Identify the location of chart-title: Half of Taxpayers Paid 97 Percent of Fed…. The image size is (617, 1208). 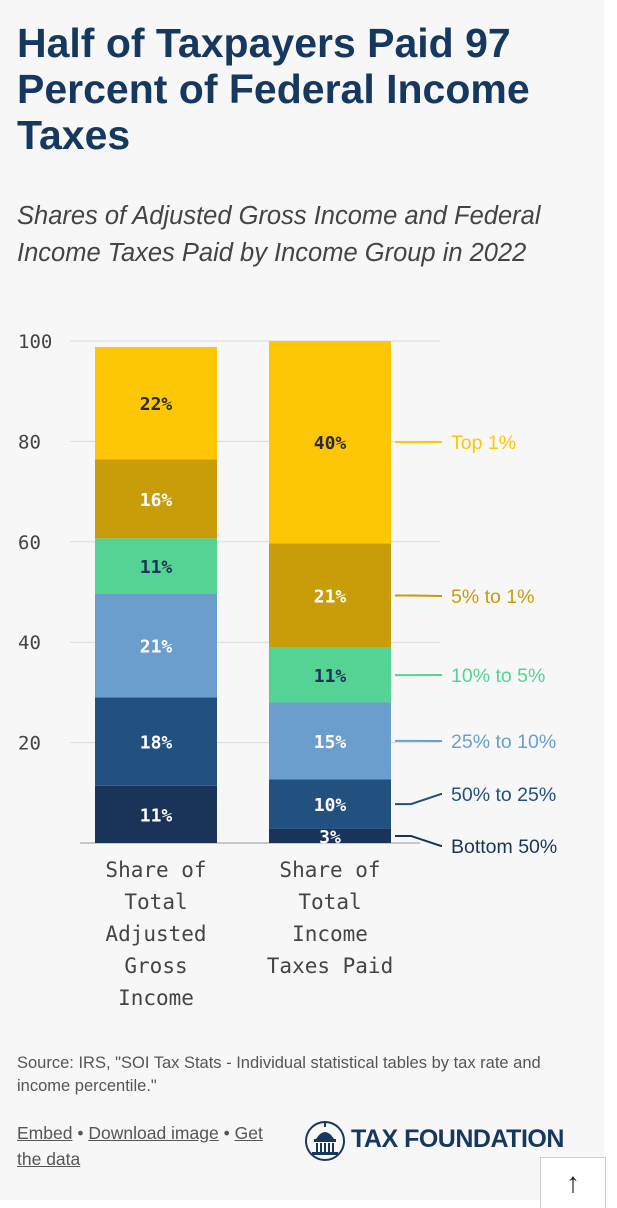
(307, 89).